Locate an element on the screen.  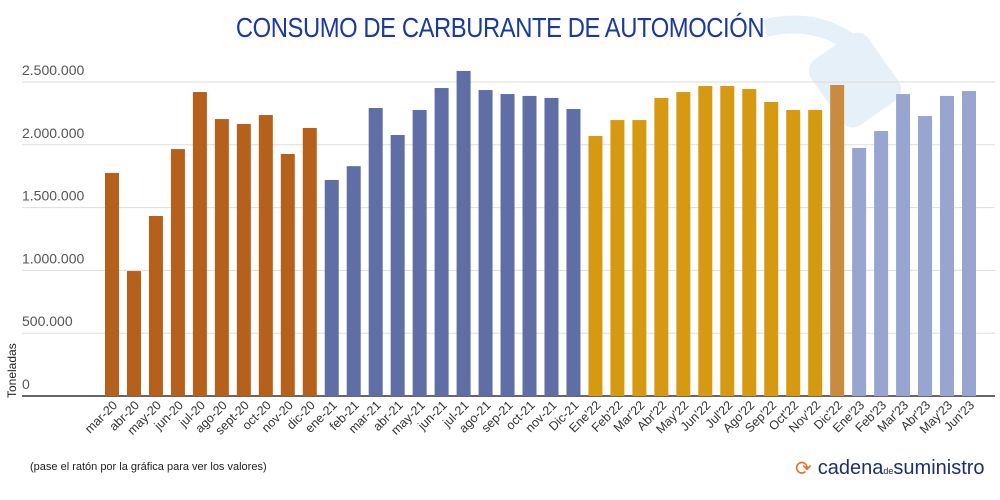
bar-May'22 is located at coordinates (683, 244).